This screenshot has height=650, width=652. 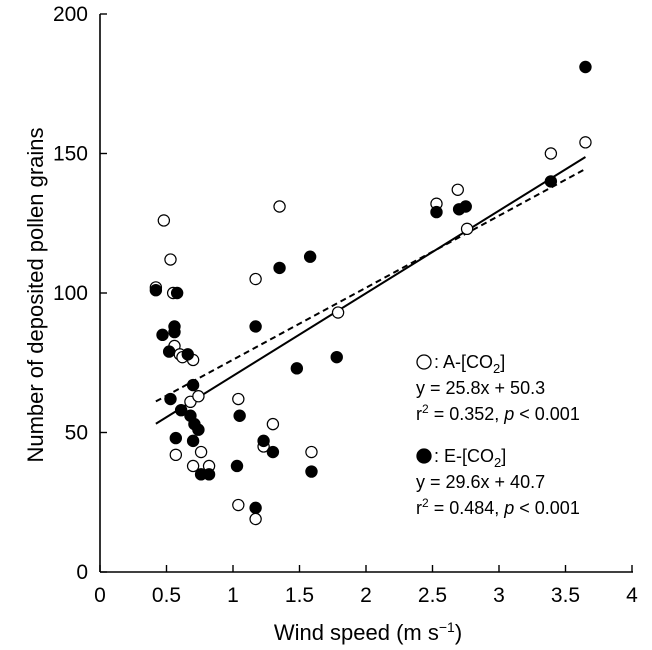 I want to click on x-tick-label: 0, so click(x=100, y=595).